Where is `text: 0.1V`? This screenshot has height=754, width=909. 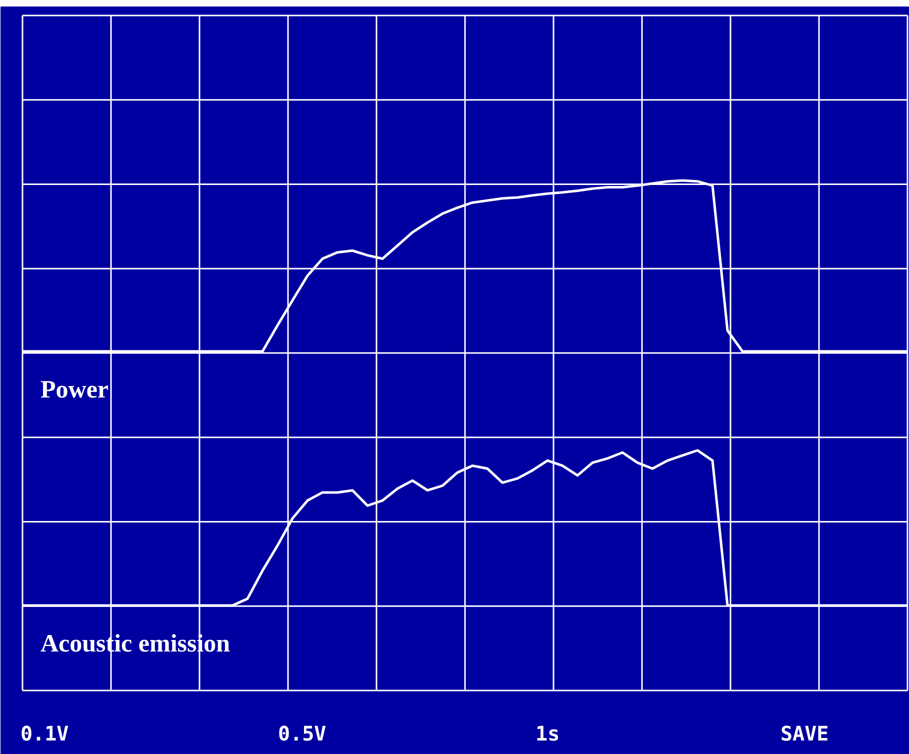 text: 0.1V is located at coordinates (44, 734).